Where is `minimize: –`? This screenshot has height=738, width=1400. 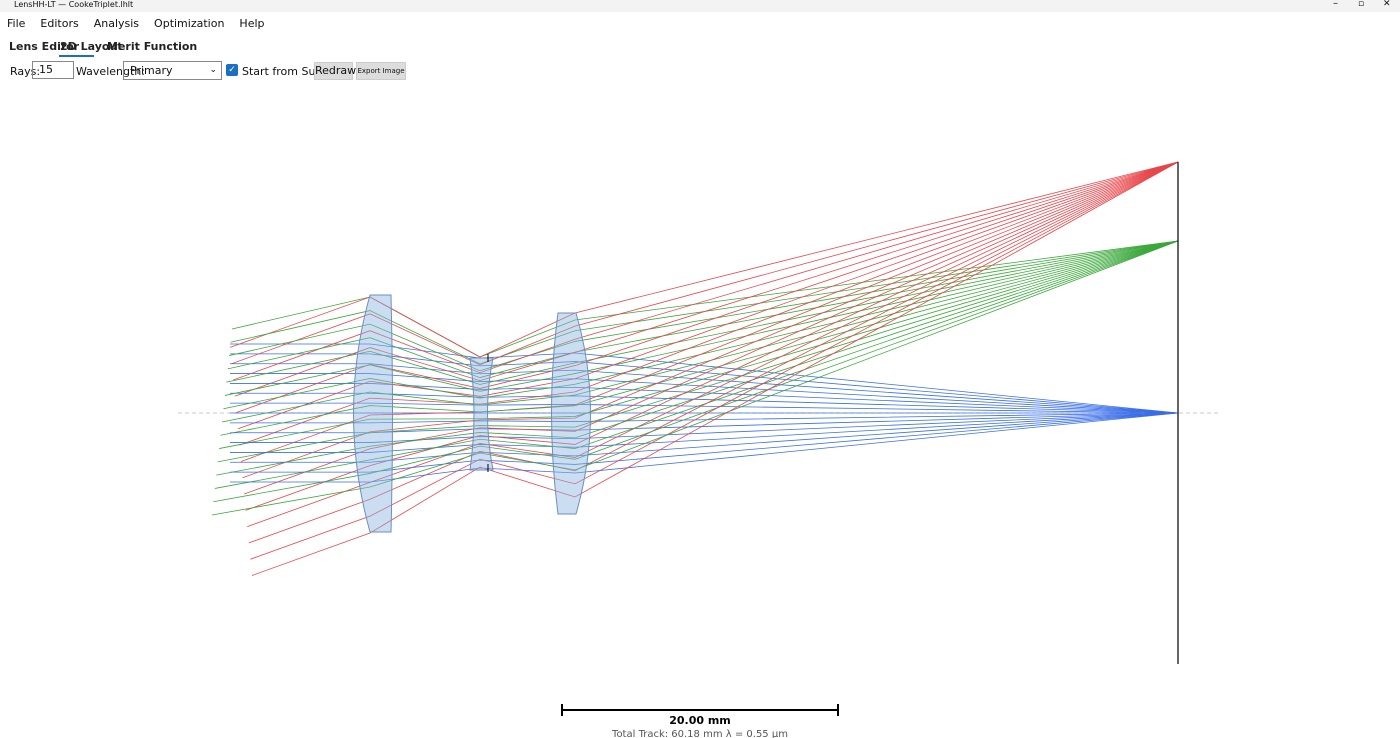 minimize: – is located at coordinates (1335, 4).